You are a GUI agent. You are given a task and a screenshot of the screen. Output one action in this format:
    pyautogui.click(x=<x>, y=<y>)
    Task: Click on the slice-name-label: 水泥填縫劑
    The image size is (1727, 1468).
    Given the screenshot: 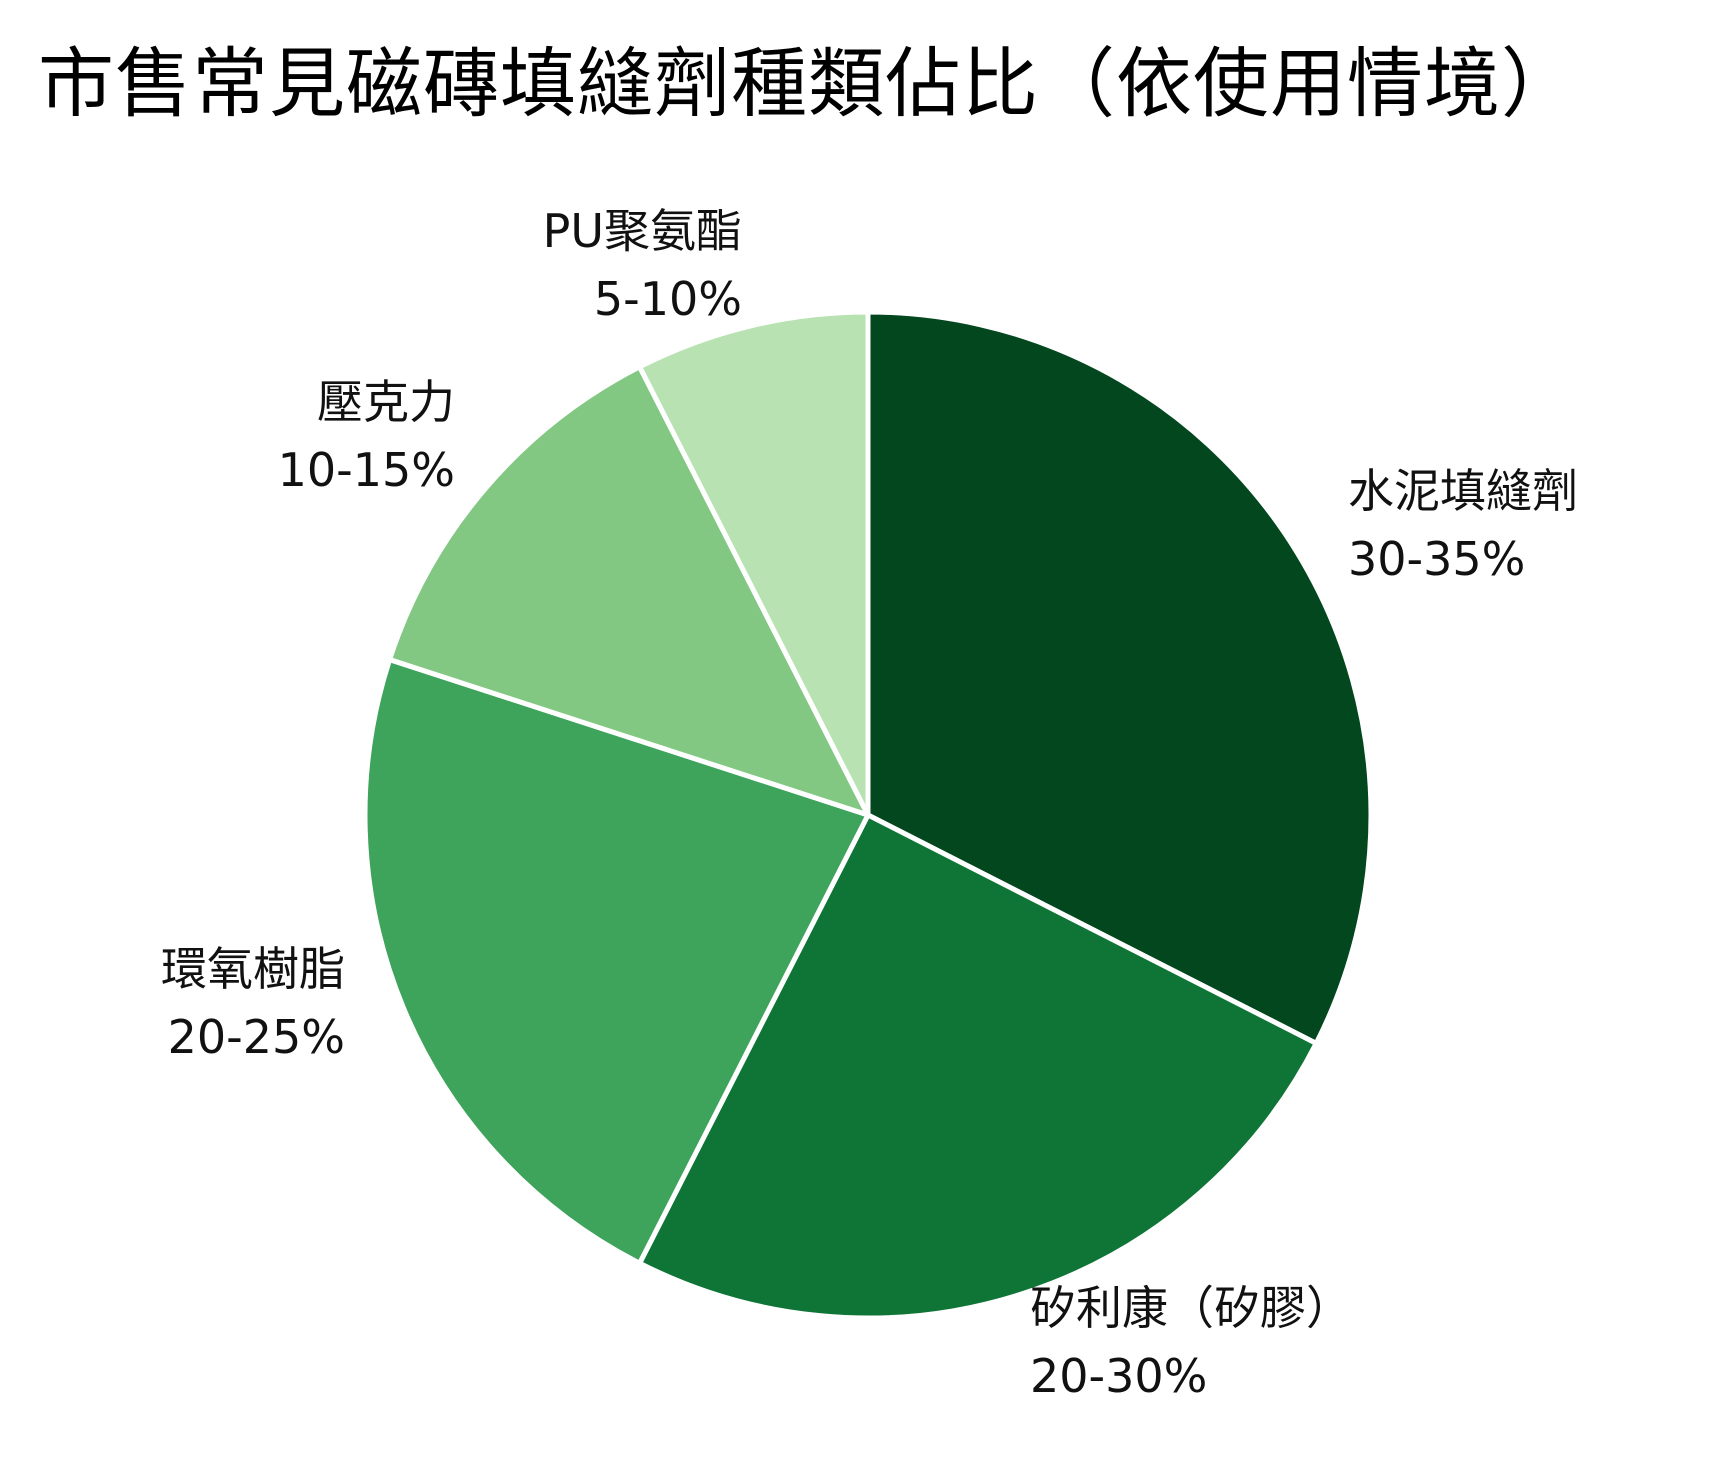 What is the action you would take?
    pyautogui.click(x=1463, y=491)
    